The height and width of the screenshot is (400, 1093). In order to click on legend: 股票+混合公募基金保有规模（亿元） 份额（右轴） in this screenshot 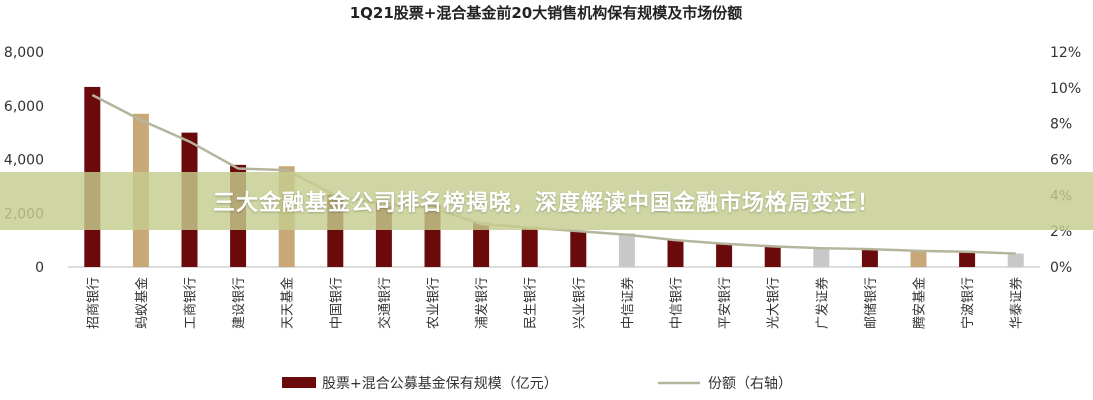, I will do `click(537, 383)`.